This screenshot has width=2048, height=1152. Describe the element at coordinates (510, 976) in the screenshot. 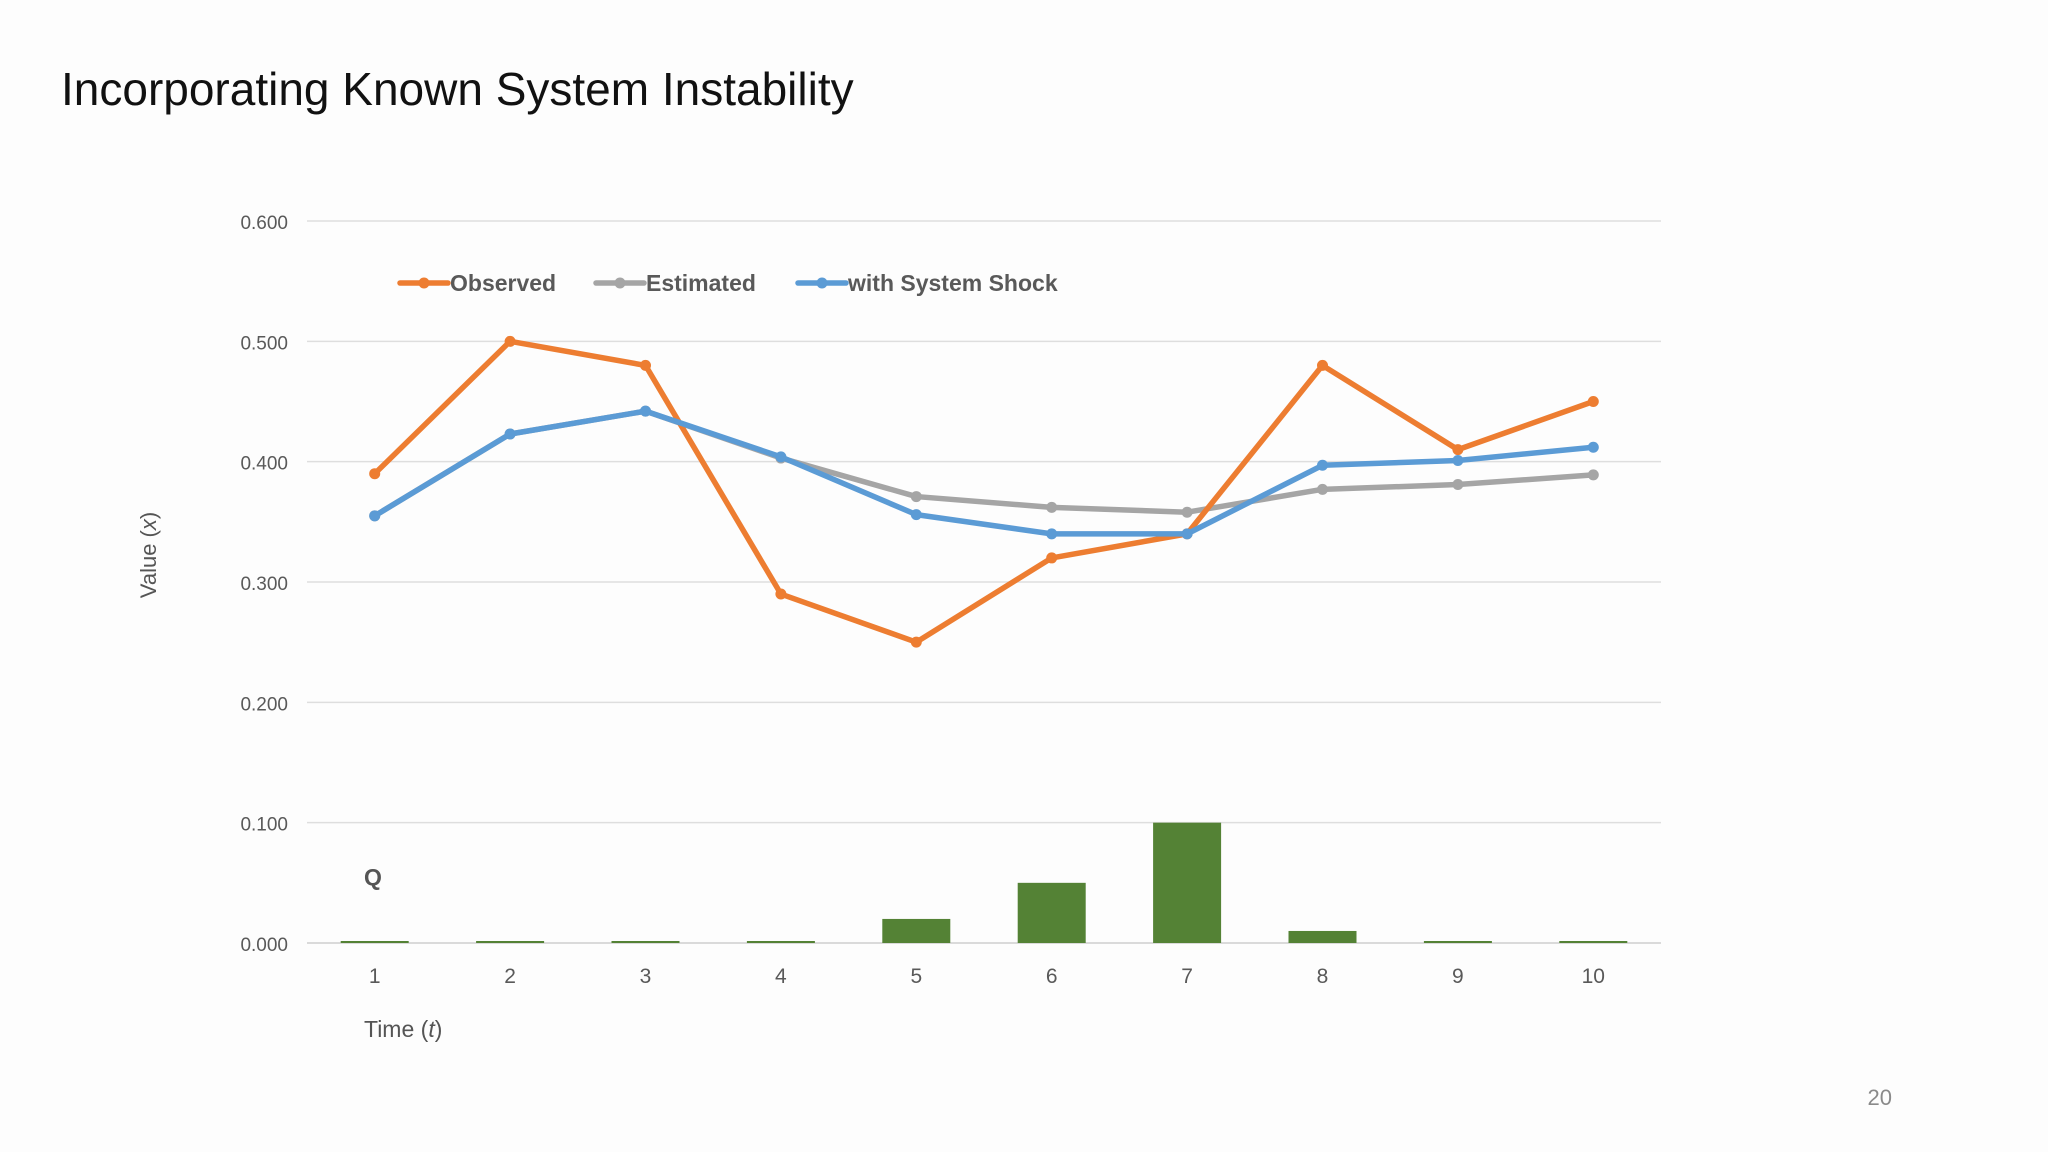

I see `x-tick-label: 2` at that location.